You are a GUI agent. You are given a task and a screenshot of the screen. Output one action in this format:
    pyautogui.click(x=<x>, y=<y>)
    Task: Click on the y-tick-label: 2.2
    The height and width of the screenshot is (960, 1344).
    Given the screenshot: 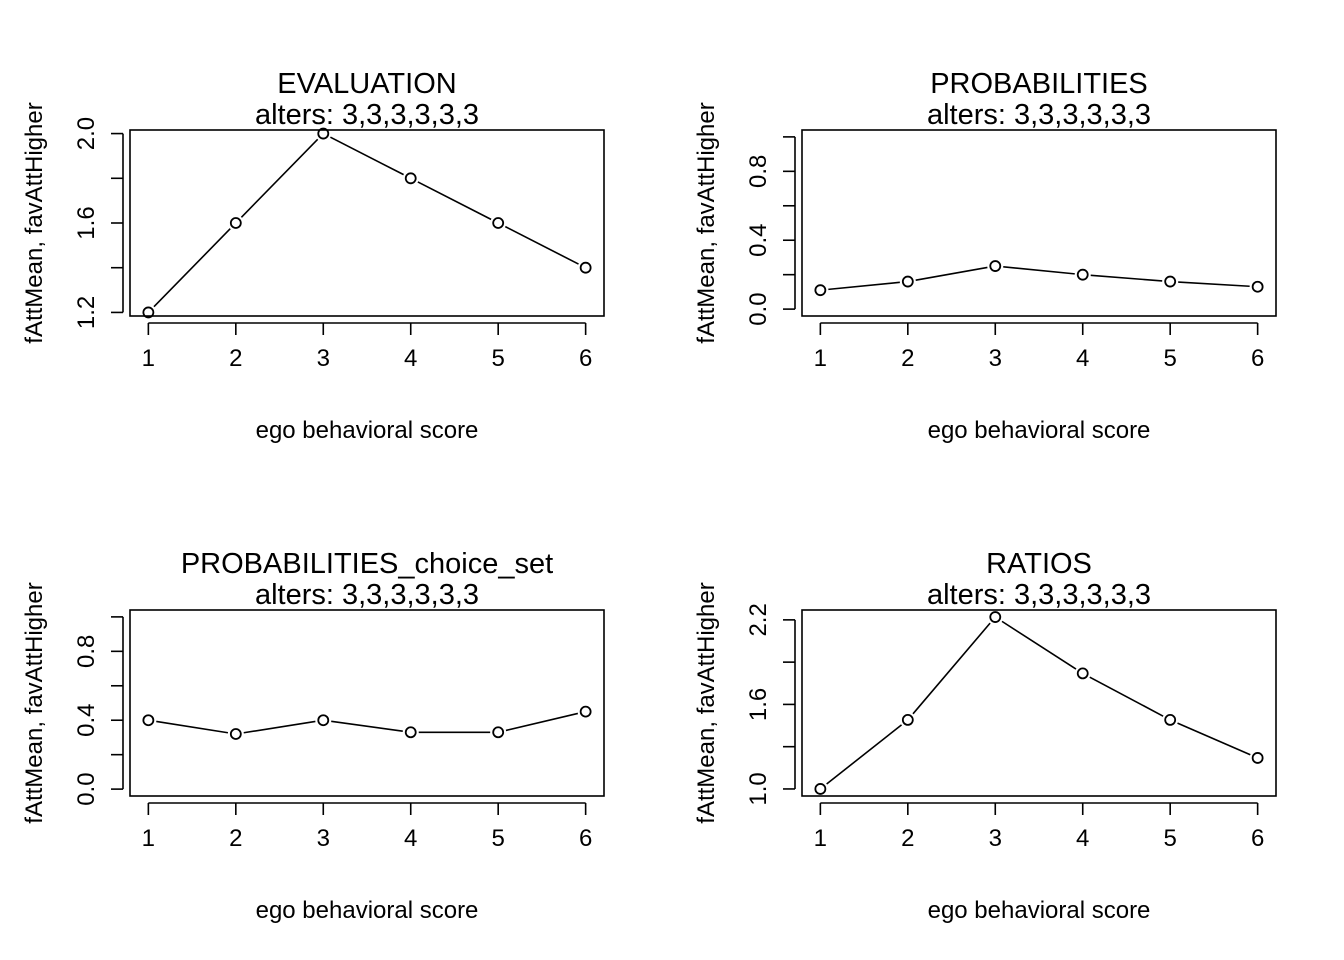 What is the action you would take?
    pyautogui.click(x=758, y=619)
    